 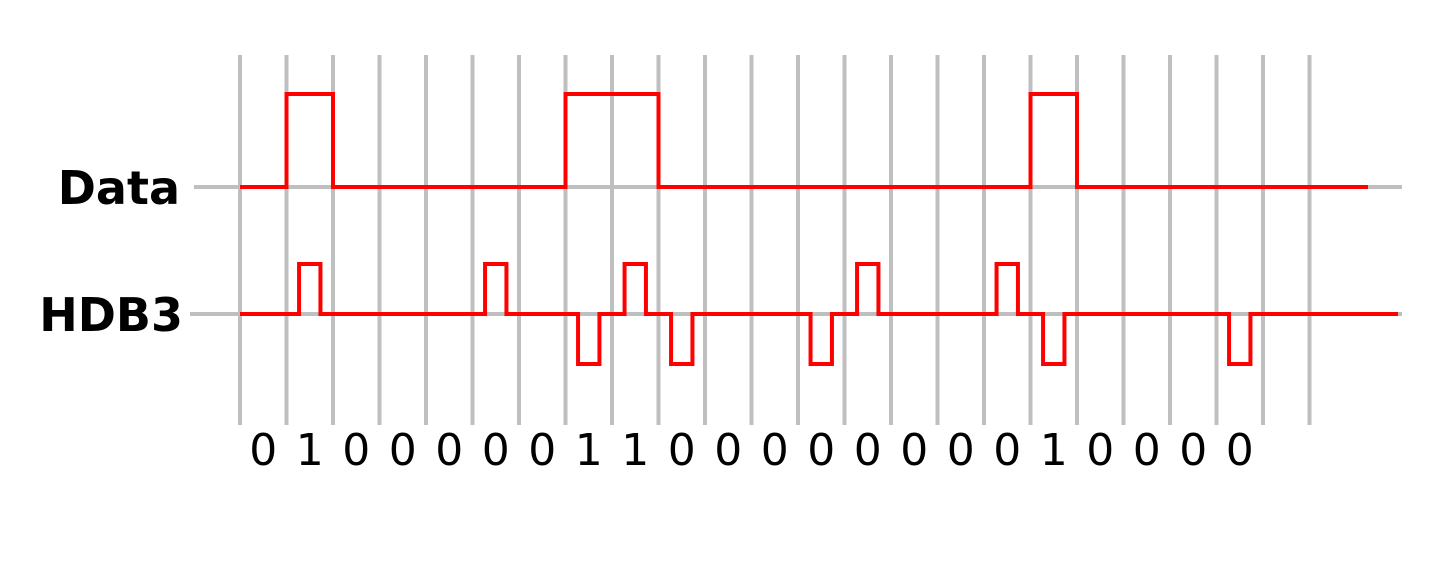 What do you see at coordinates (804, 140) in the screenshot?
I see `data-waveform` at bounding box center [804, 140].